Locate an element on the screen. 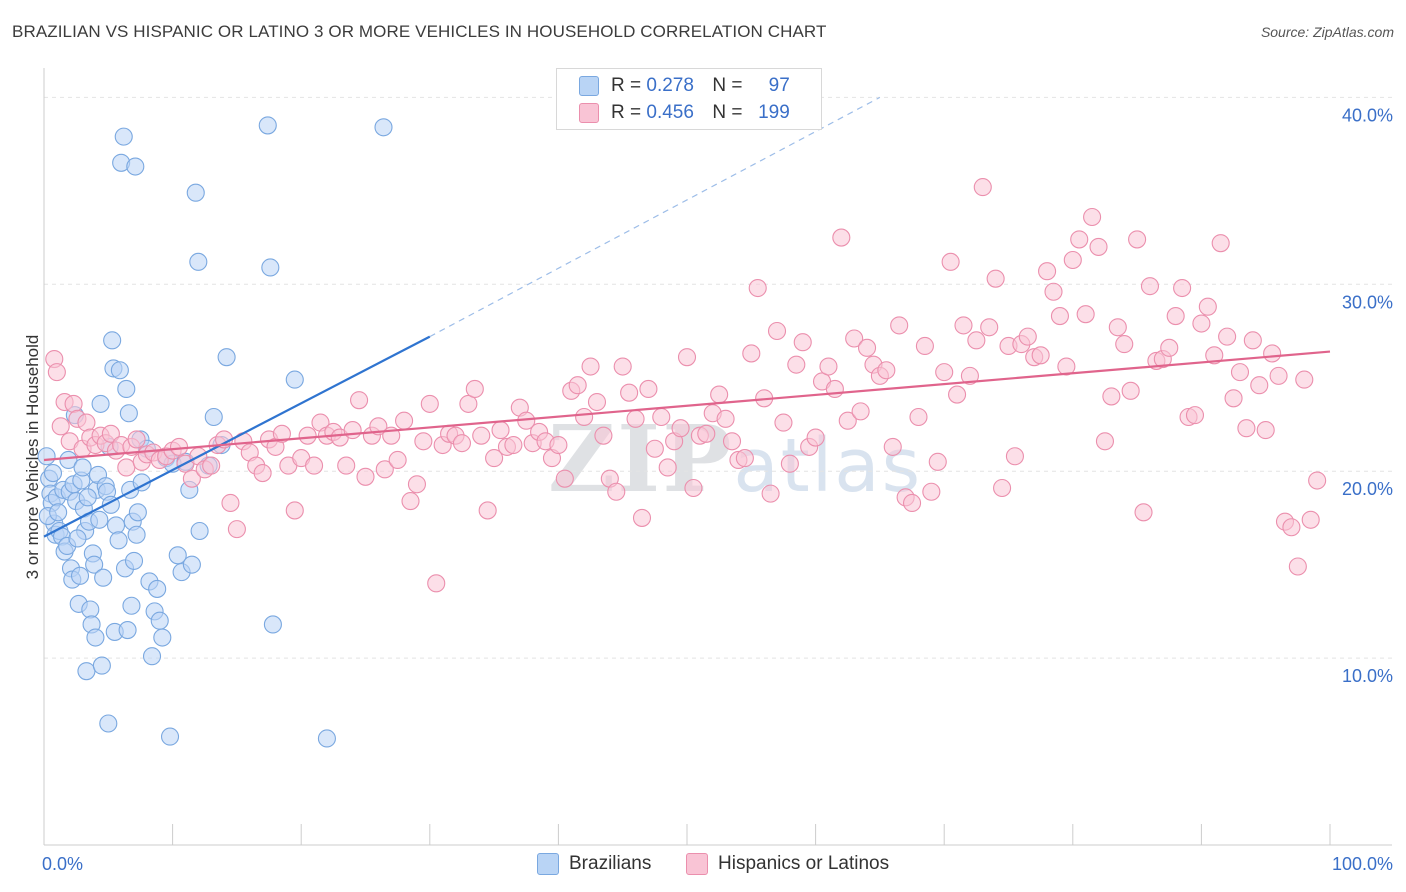  brazilians-legend-swatch is located at coordinates (548, 864).